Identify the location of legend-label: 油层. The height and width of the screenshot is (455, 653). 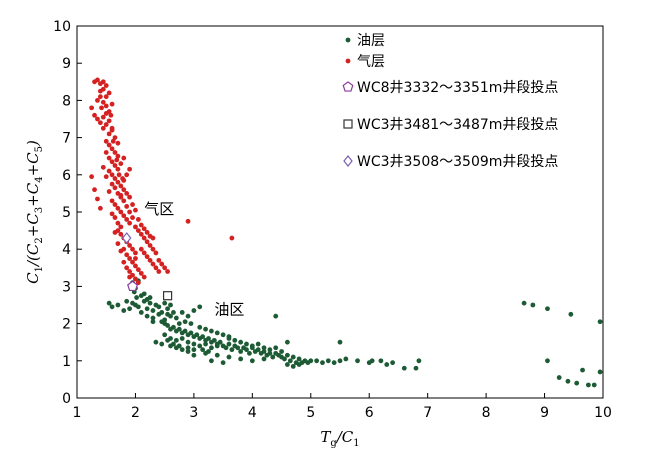
(371, 41).